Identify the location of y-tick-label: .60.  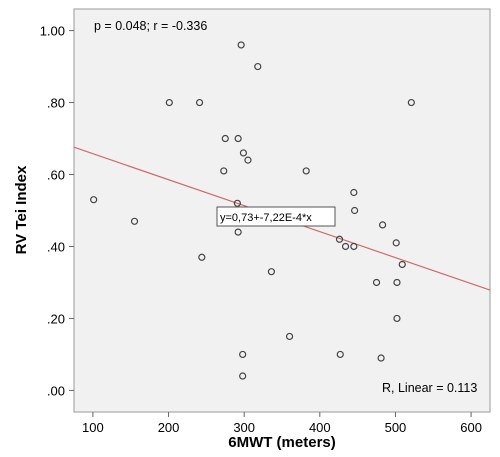
(56, 175).